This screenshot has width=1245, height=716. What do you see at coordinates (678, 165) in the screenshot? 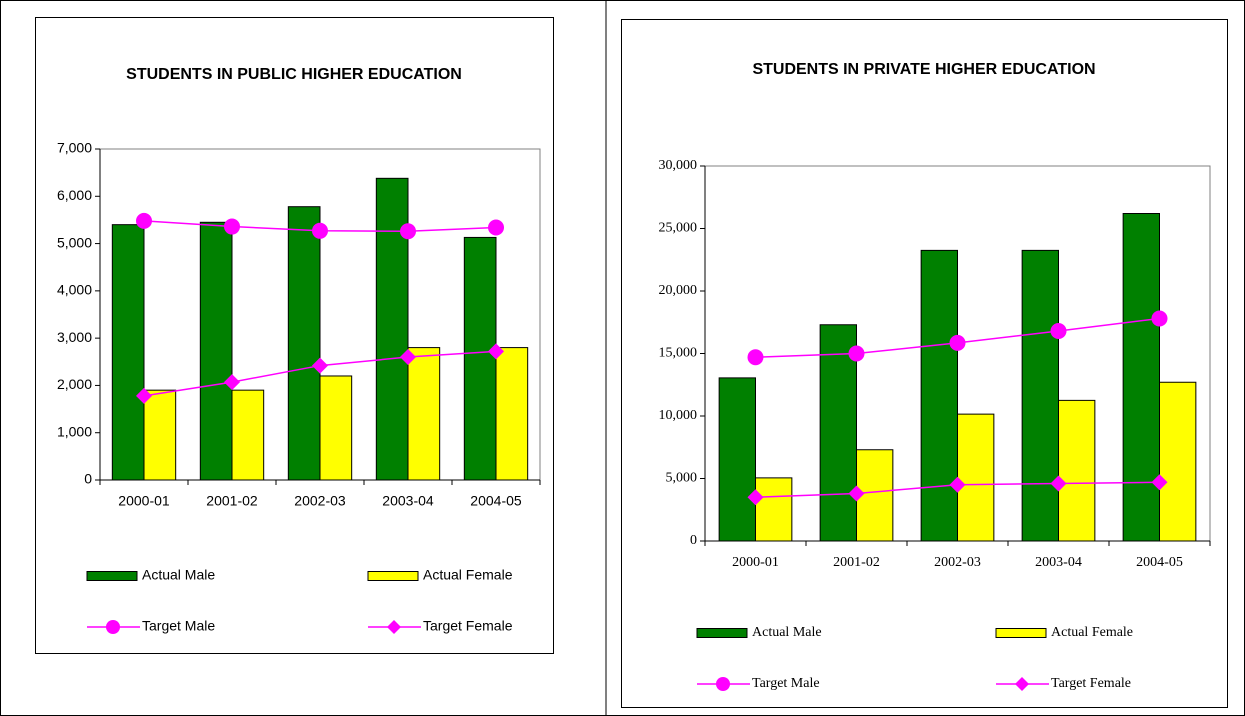
I see `y-tick-label: 30,000` at bounding box center [678, 165].